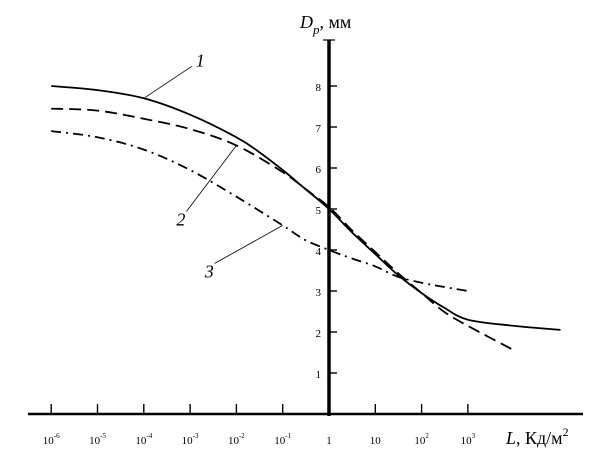  I want to click on y-ticks: 1 2 3 4 5 6 7 8, so click(326, 231).